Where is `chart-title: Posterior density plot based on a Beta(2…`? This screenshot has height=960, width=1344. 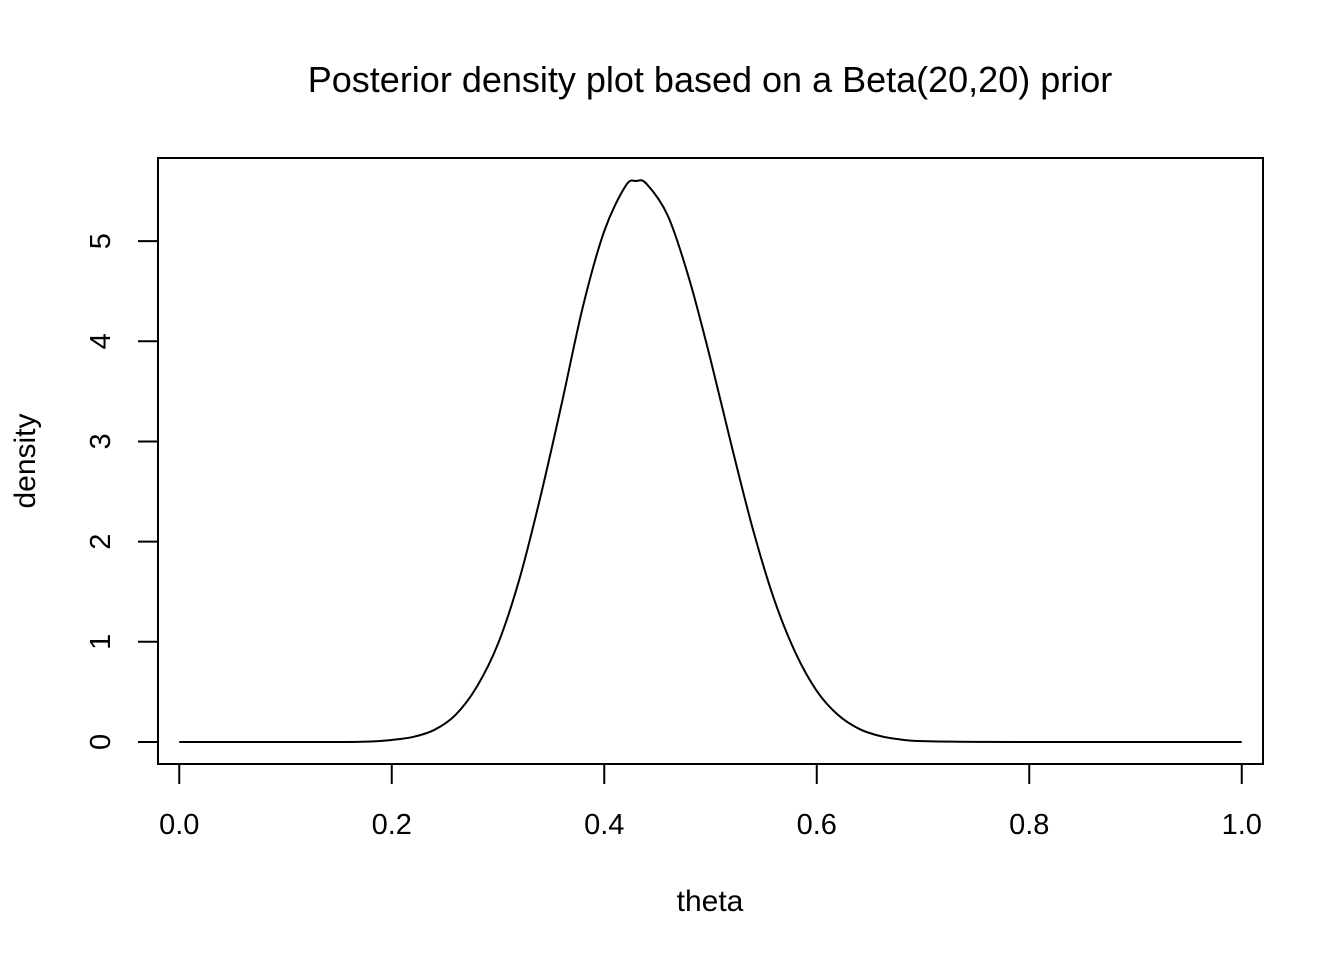 chart-title: Posterior density plot based on a Beta(2… is located at coordinates (710, 79).